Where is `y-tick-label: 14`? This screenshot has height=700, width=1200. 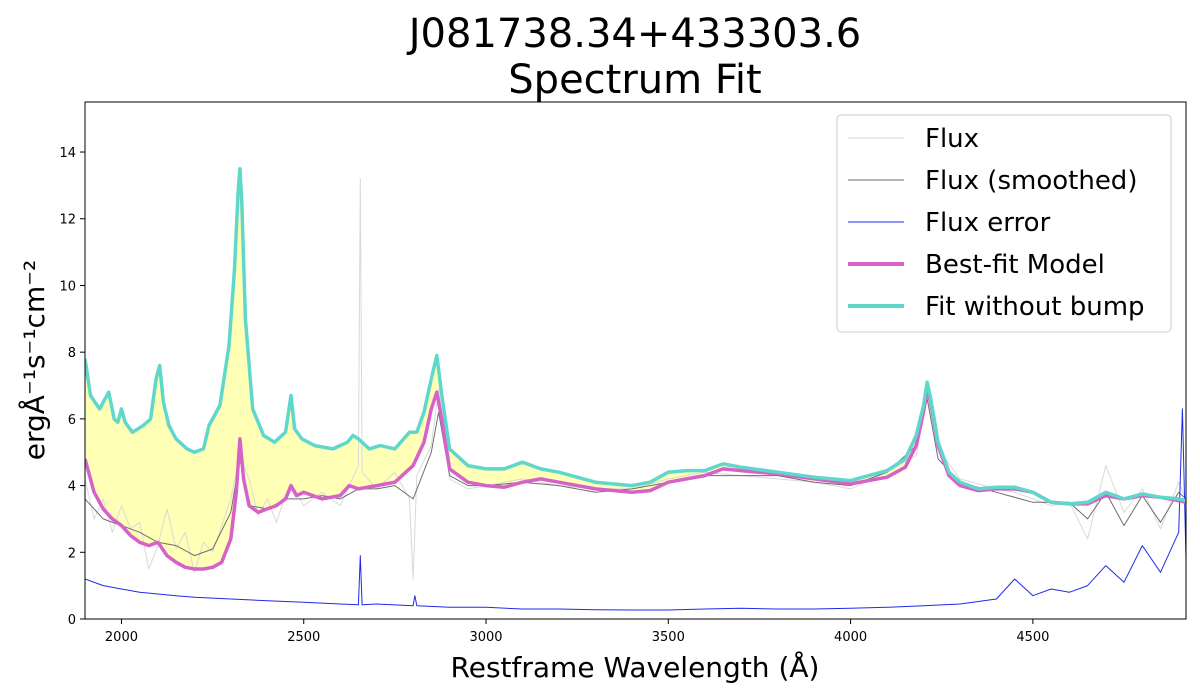
y-tick-label: 14 is located at coordinates (67, 153).